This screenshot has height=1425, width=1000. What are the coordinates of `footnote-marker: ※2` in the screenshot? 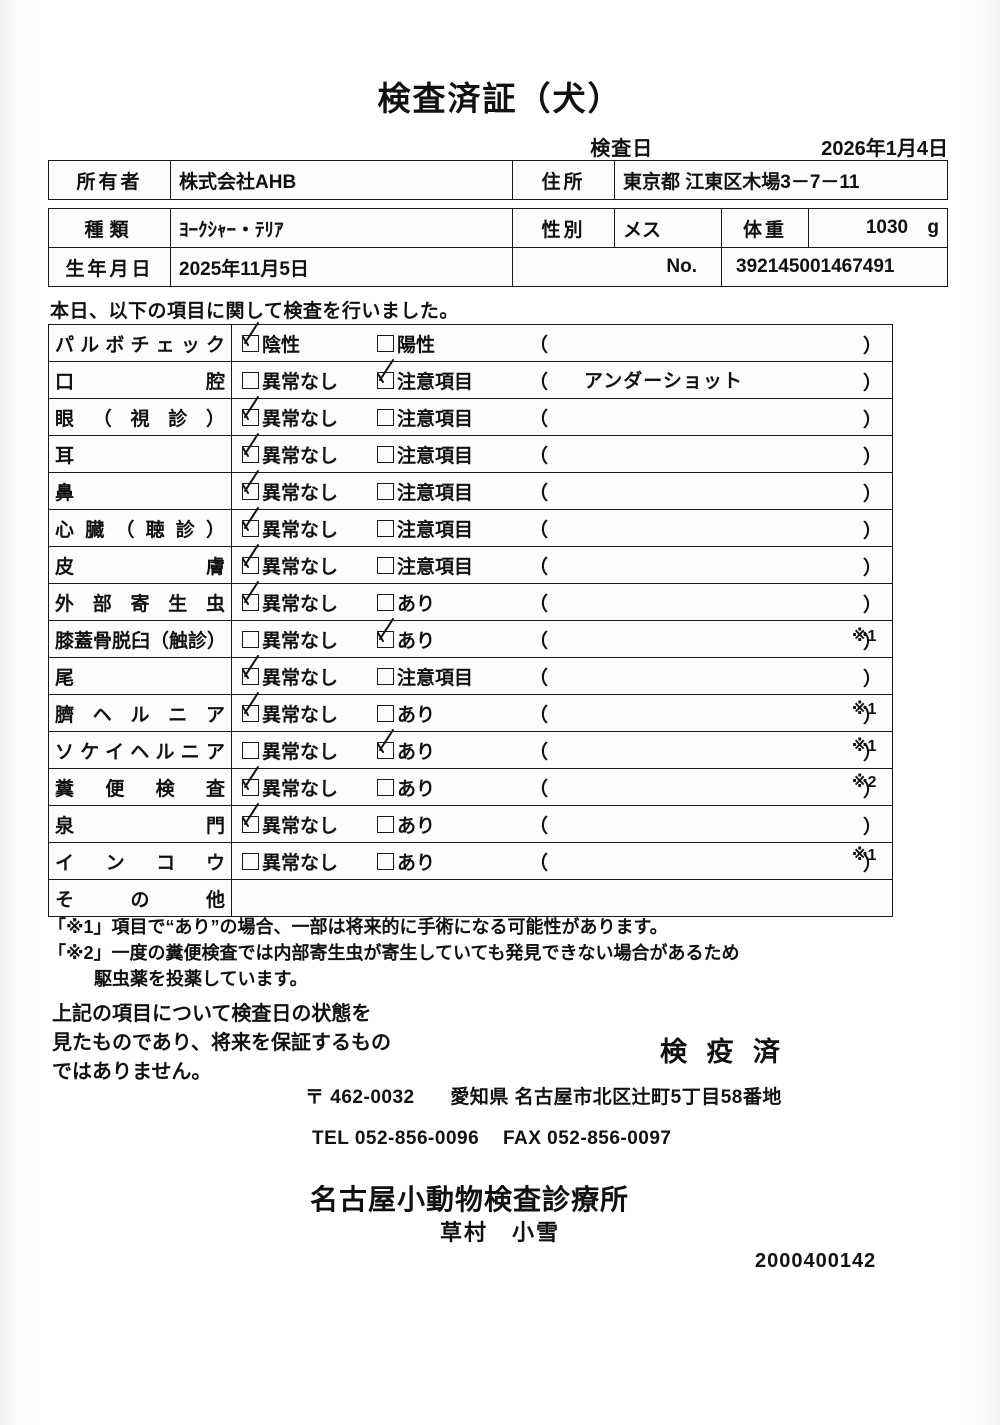 It's located at (864, 782).